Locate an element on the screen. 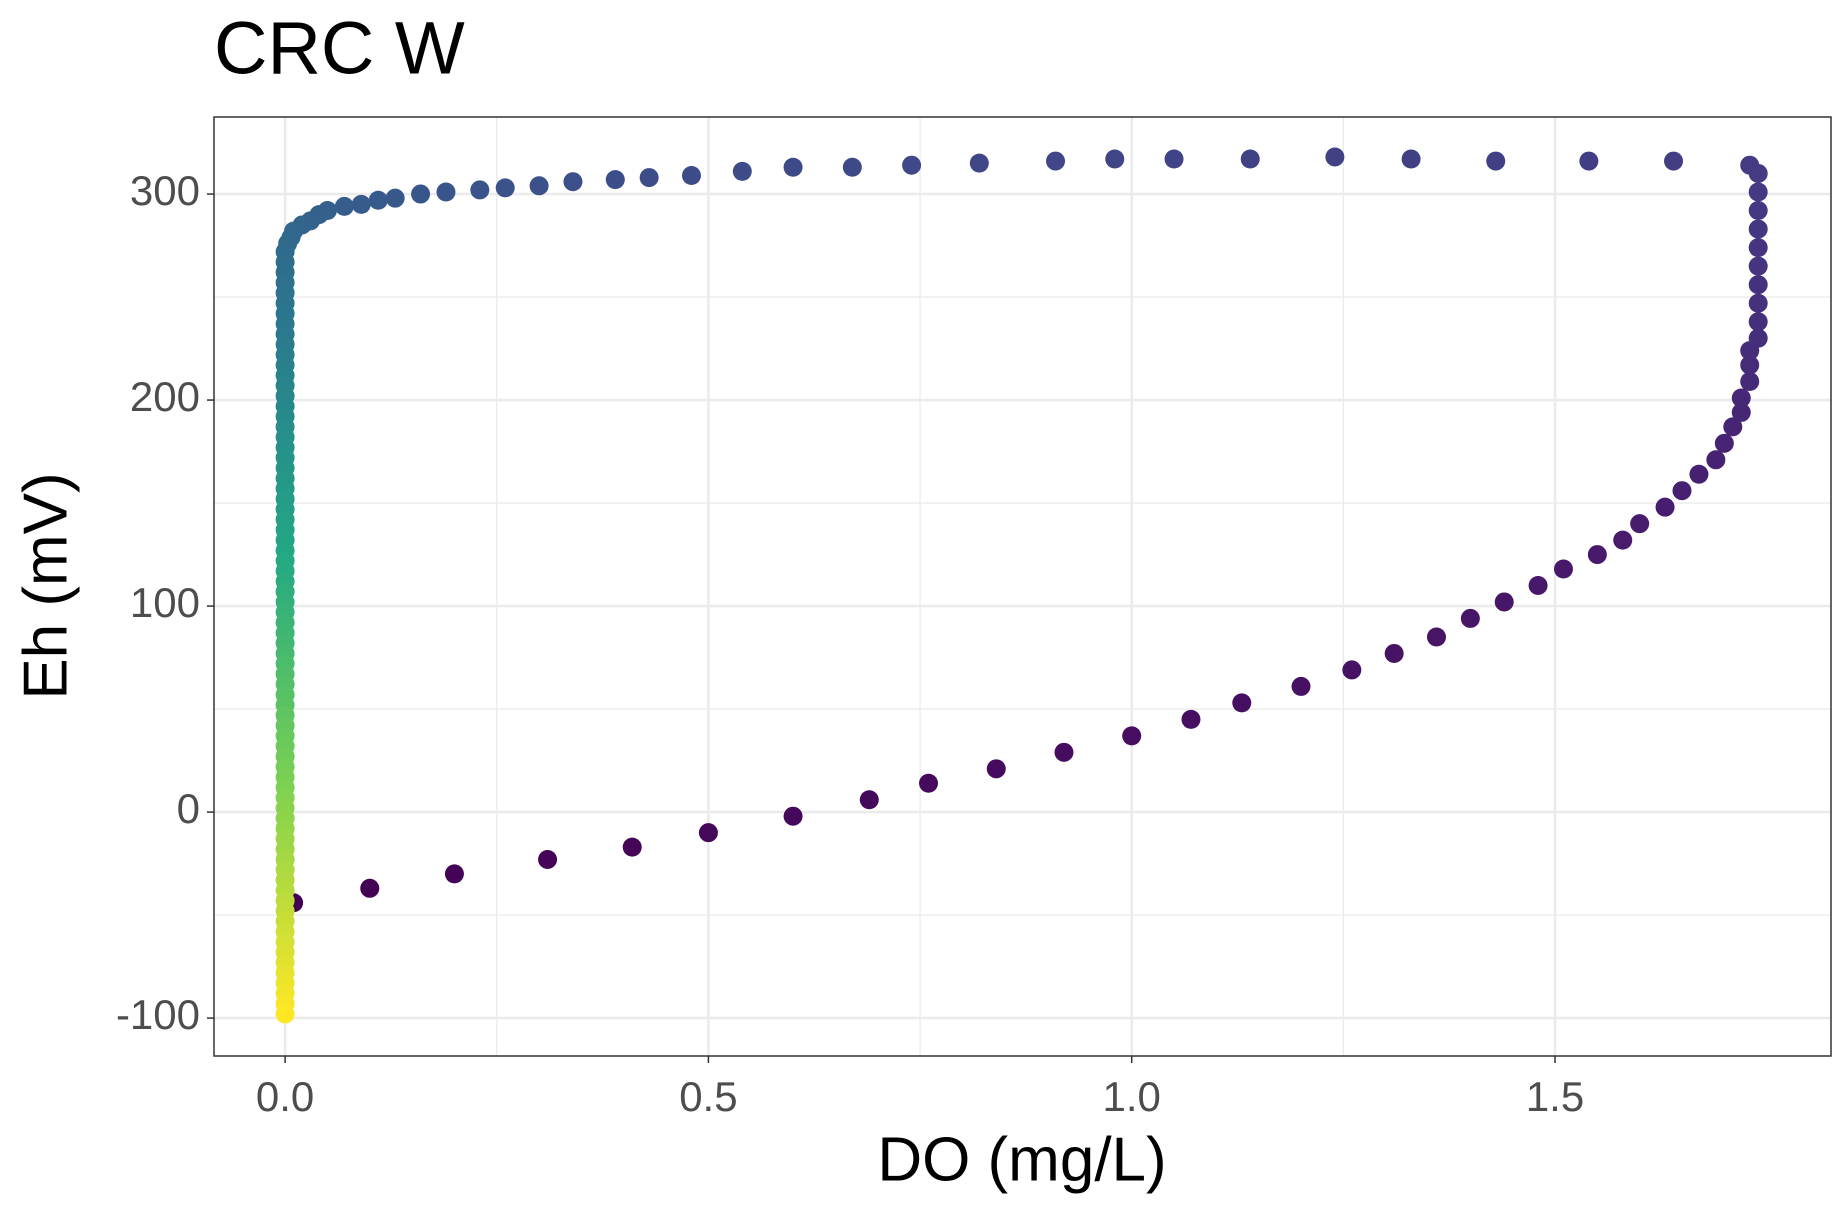 Image resolution: width=1846 pixels, height=1212 pixels. y-tick-label: 0 is located at coordinates (188, 808).